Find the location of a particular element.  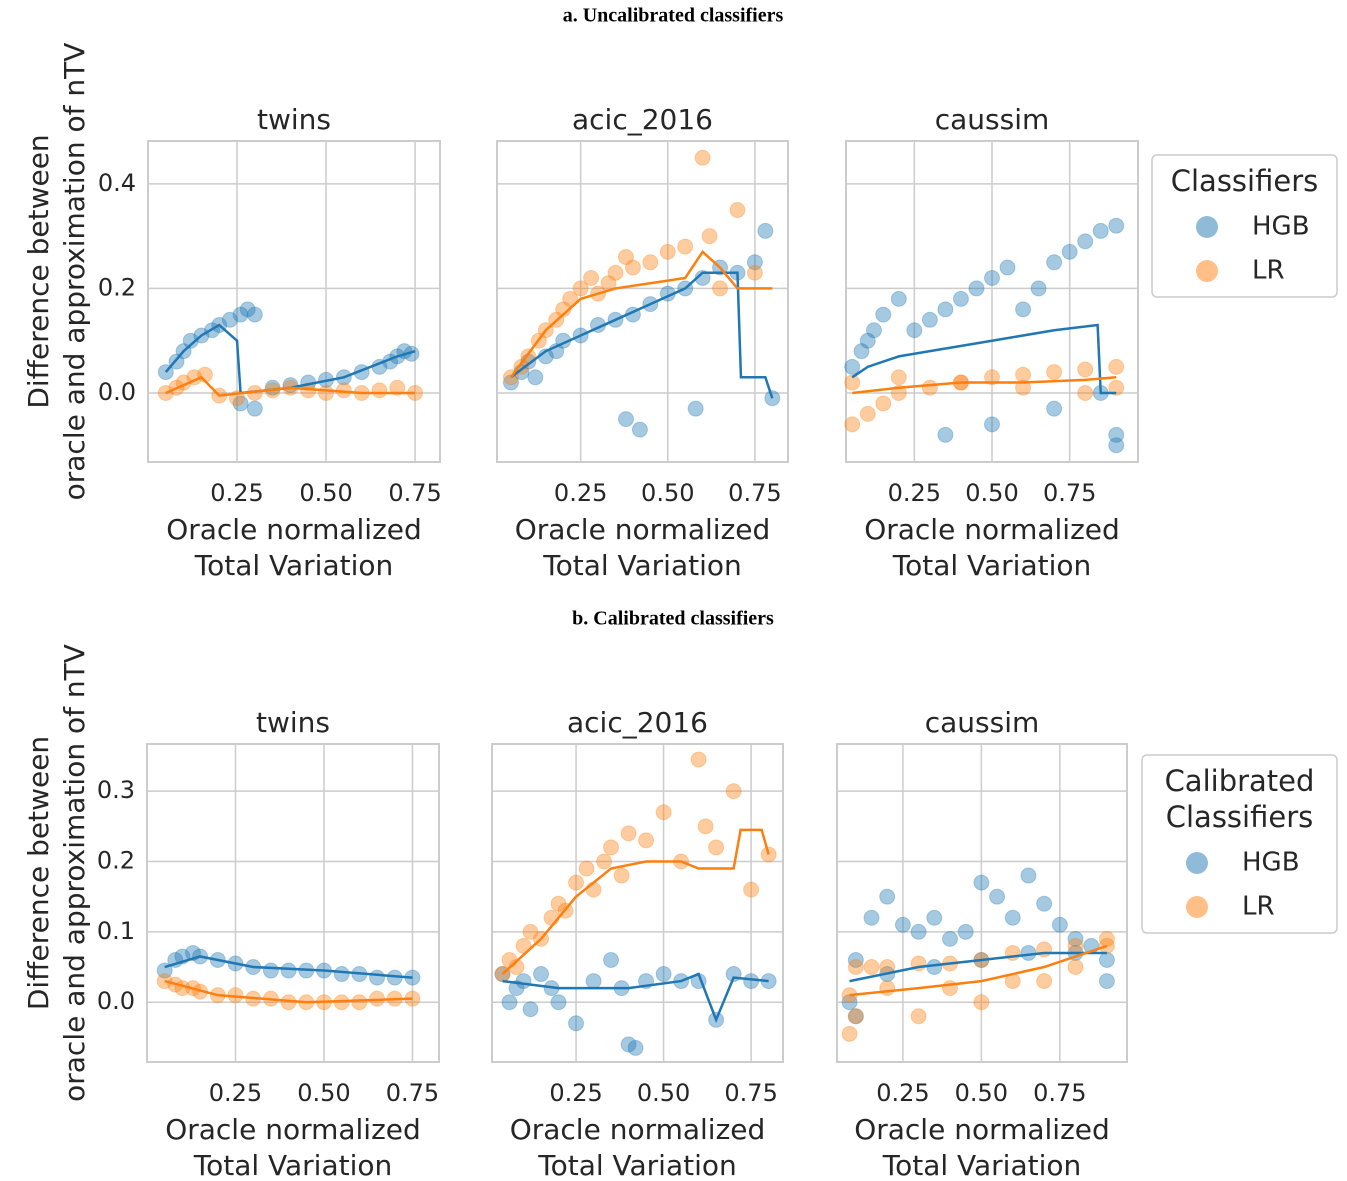

legend-label: LR is located at coordinates (1268, 271).